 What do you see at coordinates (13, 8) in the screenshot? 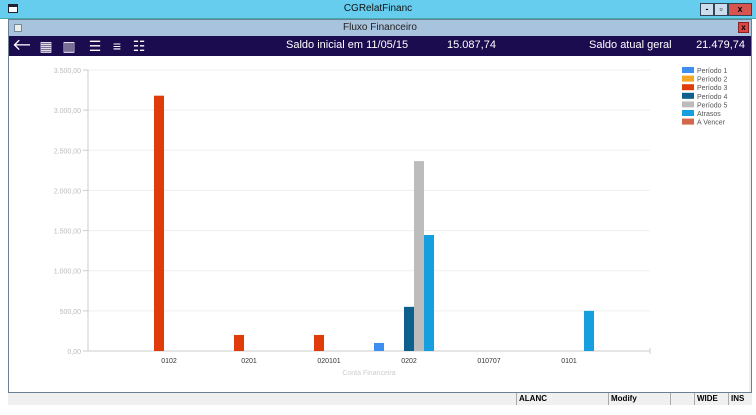
I see `app-icon` at bounding box center [13, 8].